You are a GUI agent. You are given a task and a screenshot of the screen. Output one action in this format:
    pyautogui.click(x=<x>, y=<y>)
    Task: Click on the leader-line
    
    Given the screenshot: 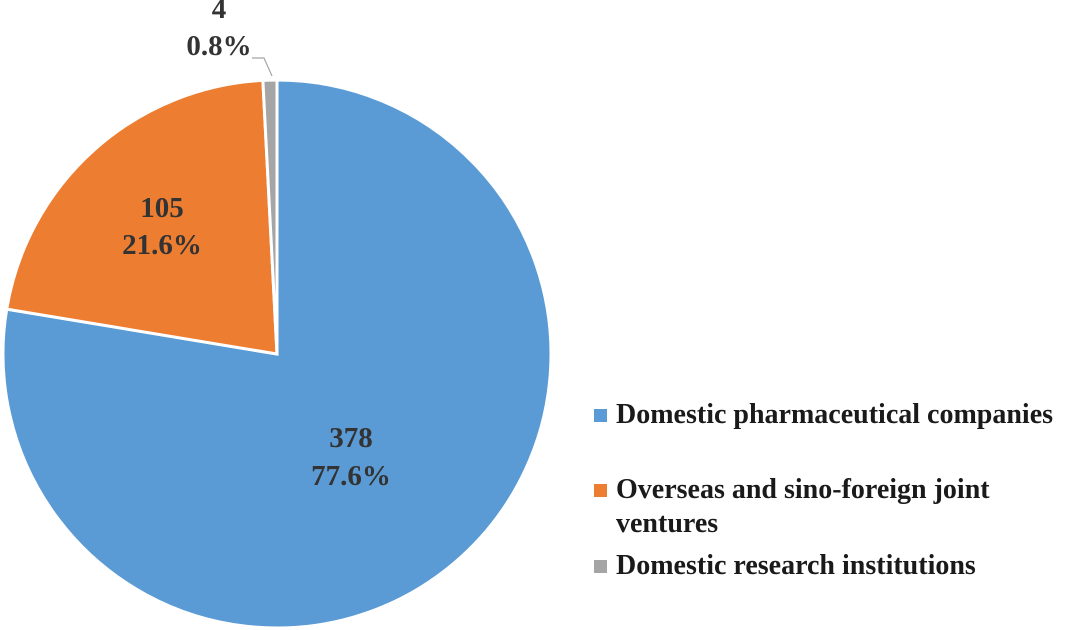 What is the action you would take?
    pyautogui.click(x=262, y=67)
    